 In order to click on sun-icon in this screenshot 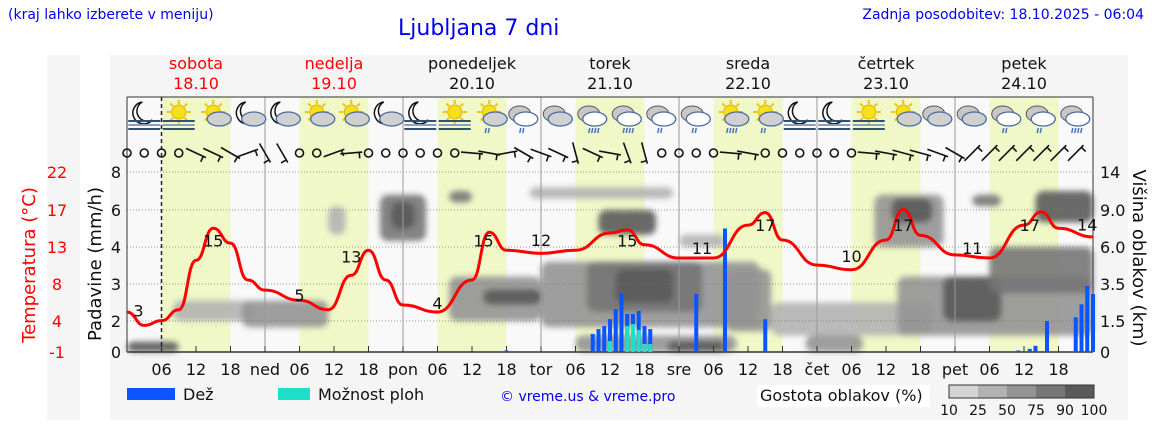, I will do `click(869, 112)`.